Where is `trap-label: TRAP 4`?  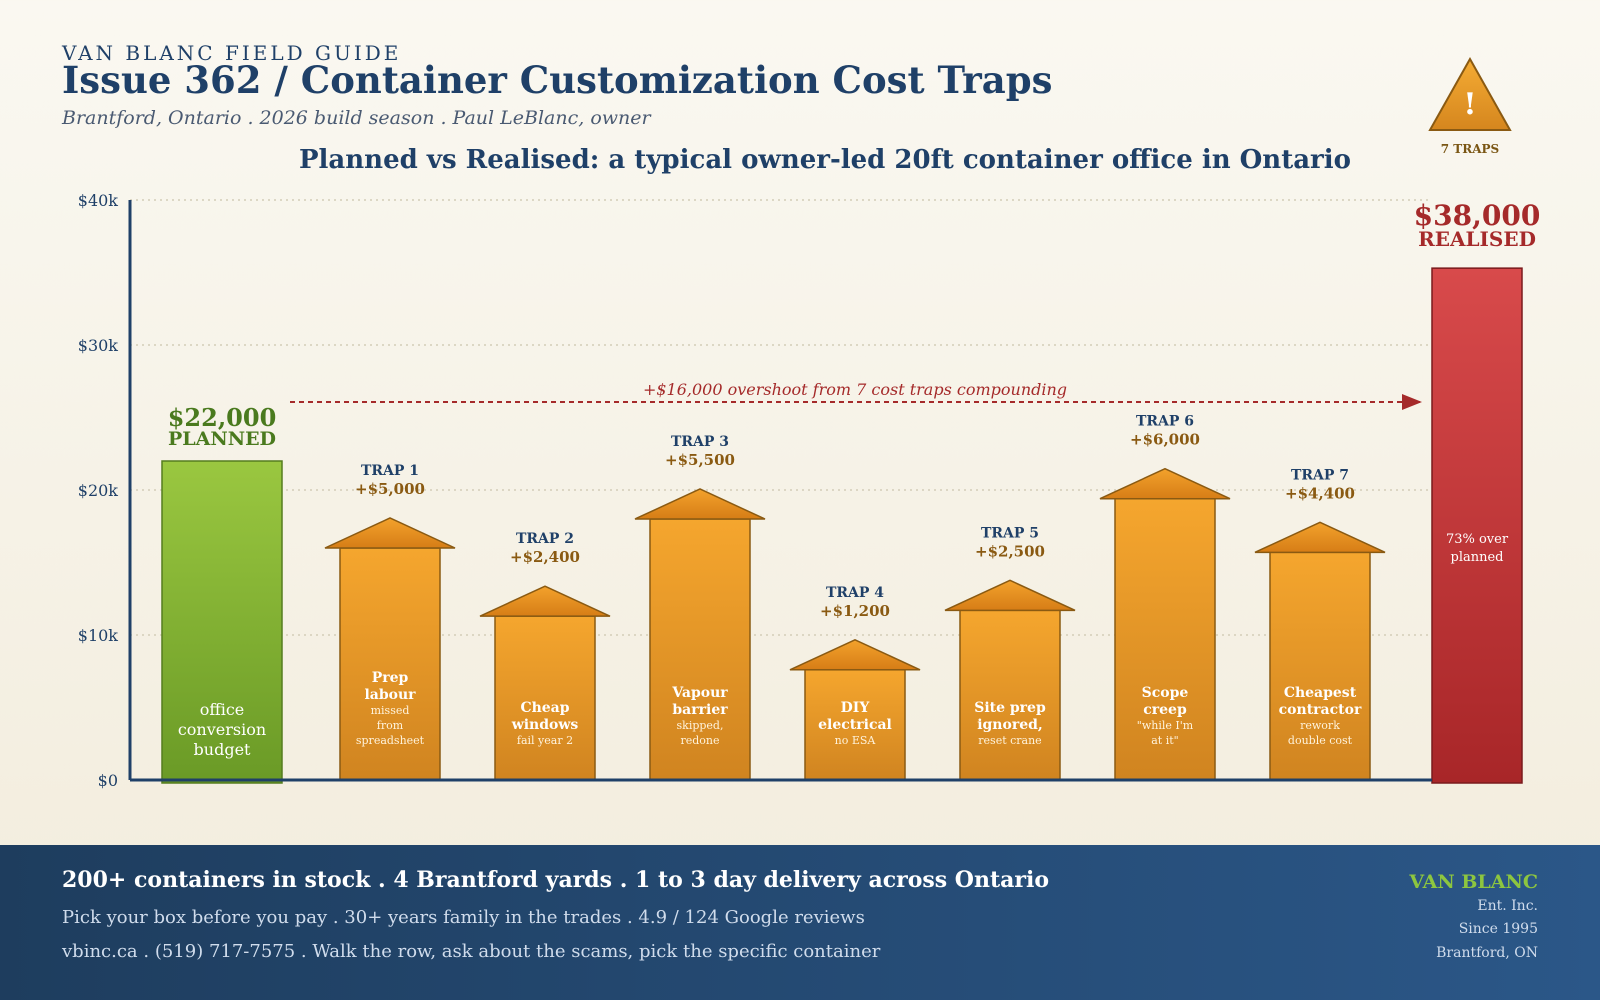 trap-label: TRAP 4 is located at coordinates (855, 593).